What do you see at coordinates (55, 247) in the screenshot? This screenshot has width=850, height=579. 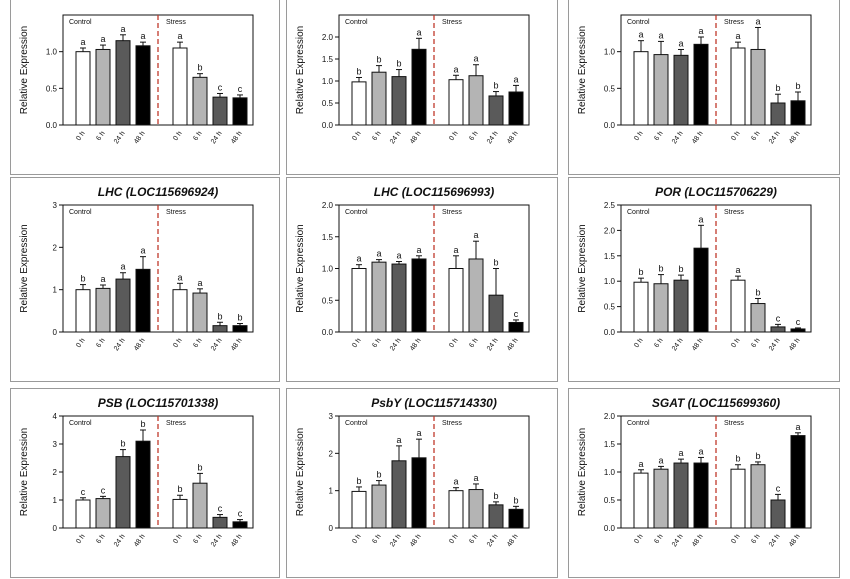 I see `y-tick-label: 2` at bounding box center [55, 247].